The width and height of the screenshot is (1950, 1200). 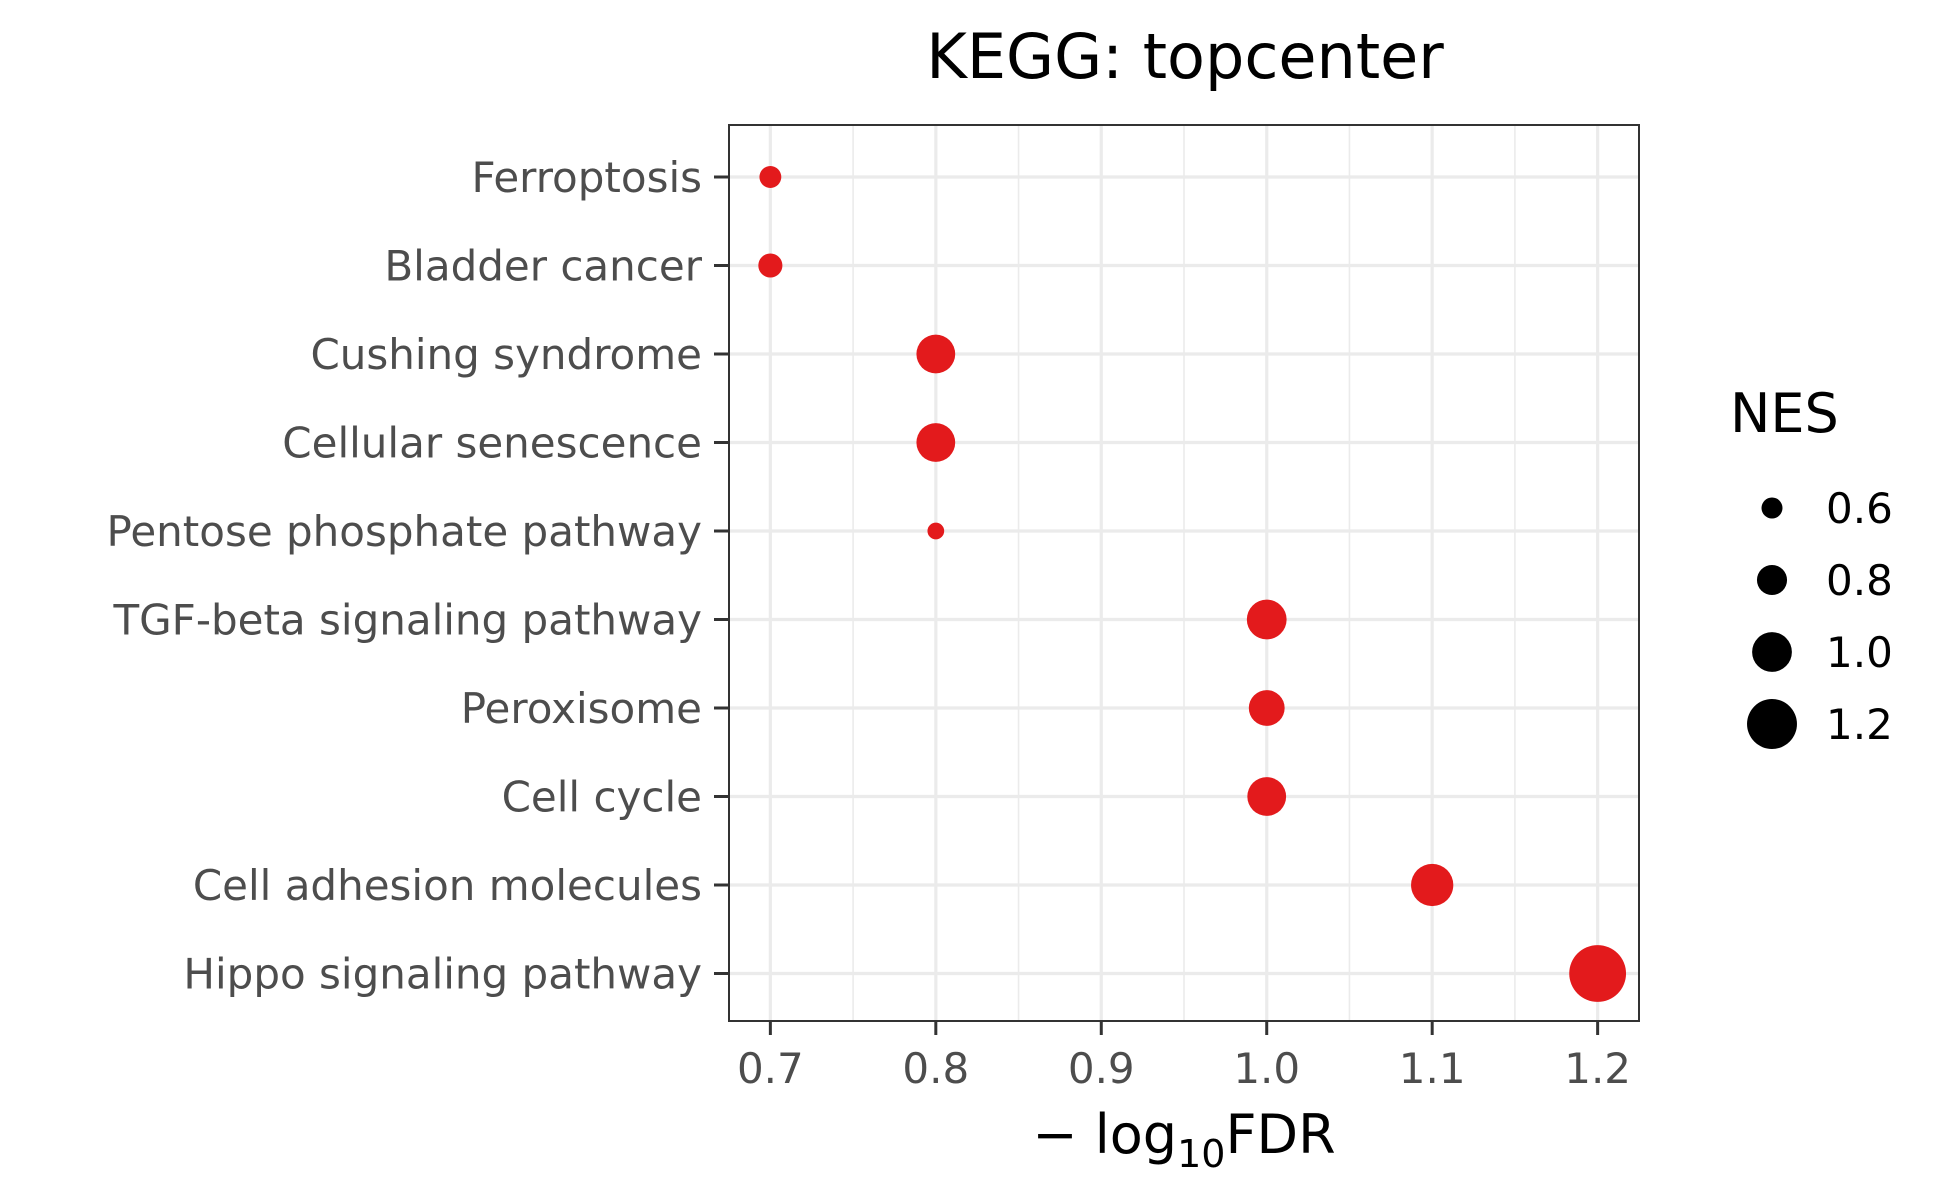 What do you see at coordinates (405, 531) in the screenshot?
I see `y-tick-label: Pentose phosphate pathway` at bounding box center [405, 531].